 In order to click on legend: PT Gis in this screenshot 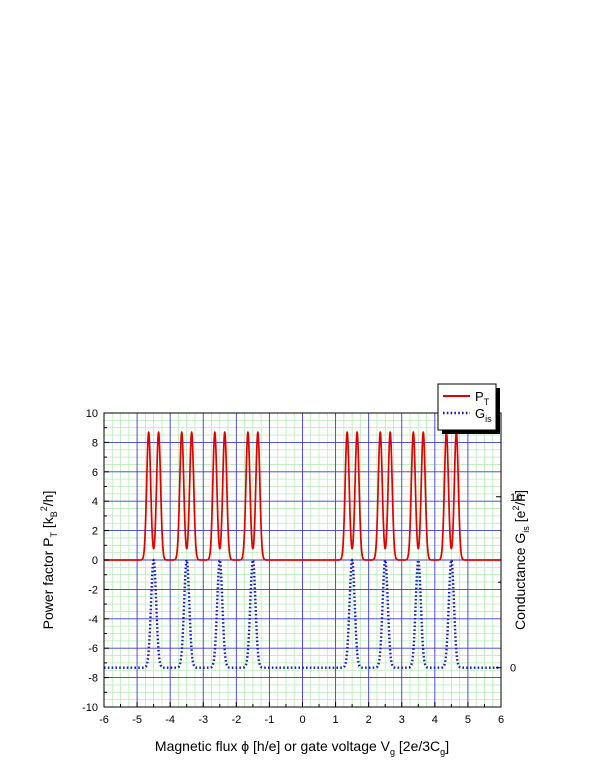, I will do `click(468, 408)`.